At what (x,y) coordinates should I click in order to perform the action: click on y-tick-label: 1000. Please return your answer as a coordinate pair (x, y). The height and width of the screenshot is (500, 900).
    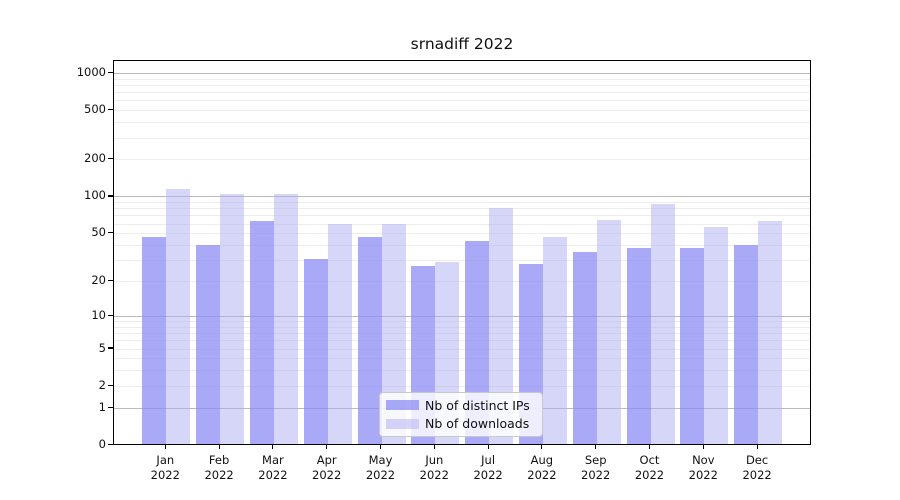
    Looking at the image, I should click on (91, 71).